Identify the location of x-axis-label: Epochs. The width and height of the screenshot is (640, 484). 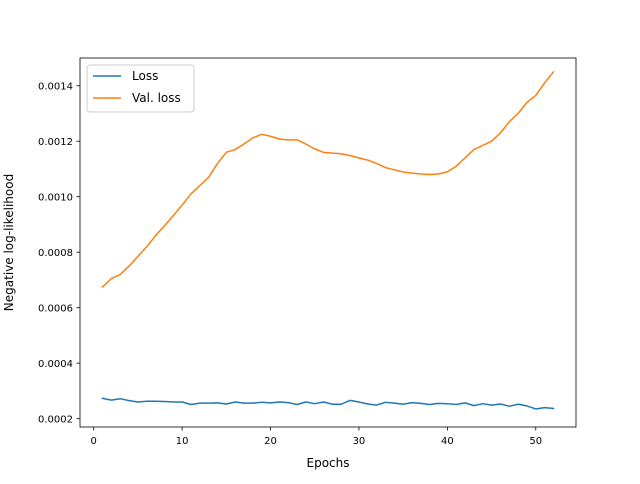
(328, 463).